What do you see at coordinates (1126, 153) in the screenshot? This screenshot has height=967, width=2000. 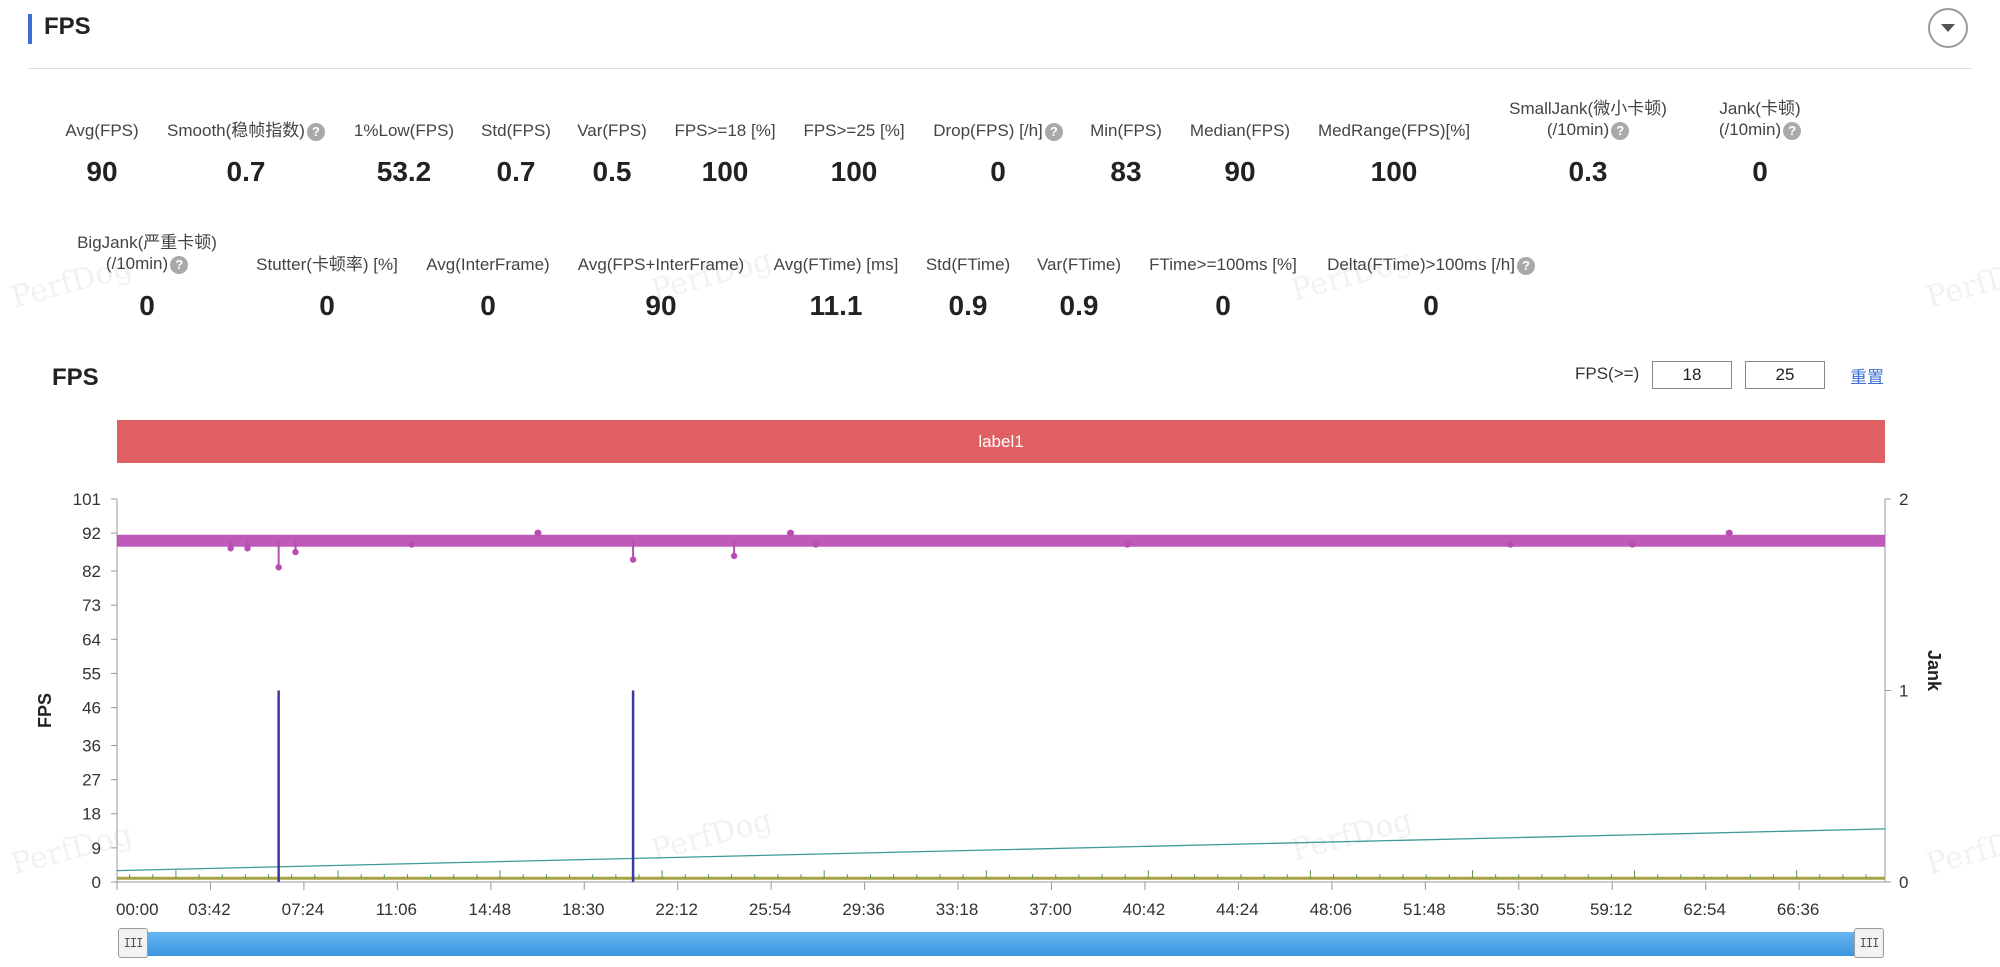 I see `metric-metrics_row1-8: Min(FPS) 83` at bounding box center [1126, 153].